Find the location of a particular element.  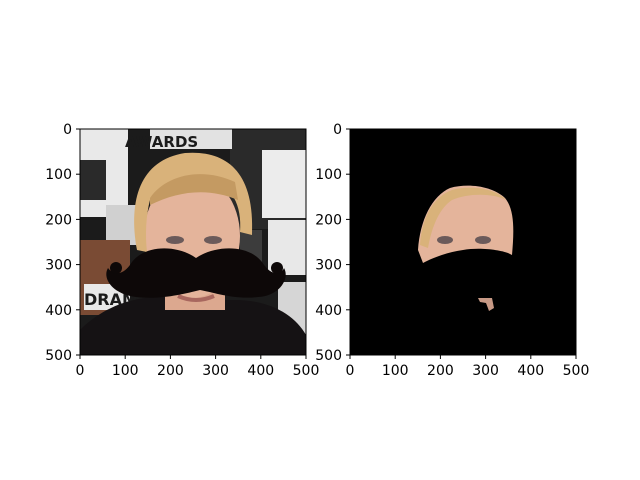

background-sign-text-top: AWARDS is located at coordinates (161, 142).